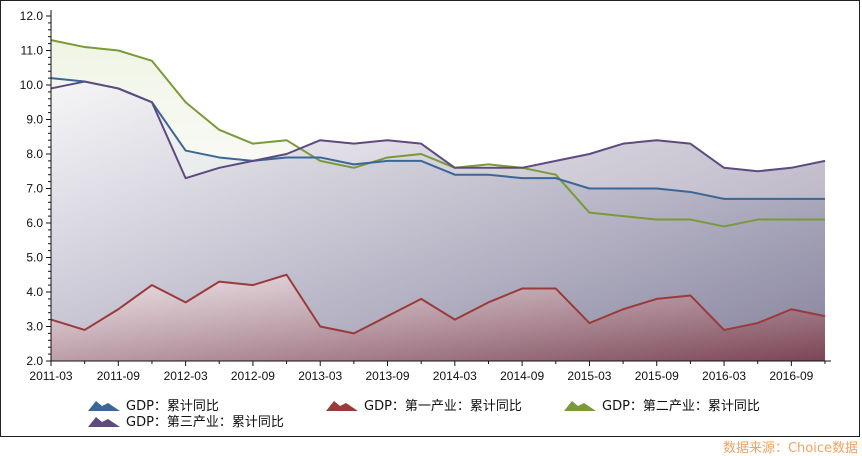  Describe the element at coordinates (34, 154) in the screenshot. I see `y-tick-label: 8.0` at that location.